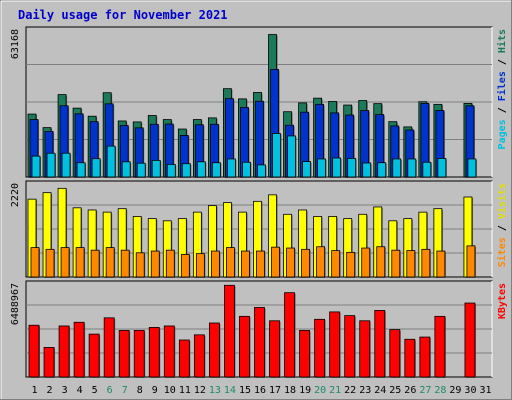 The image size is (512, 400). I want to click on x-tick-label: 30, so click(470, 390).